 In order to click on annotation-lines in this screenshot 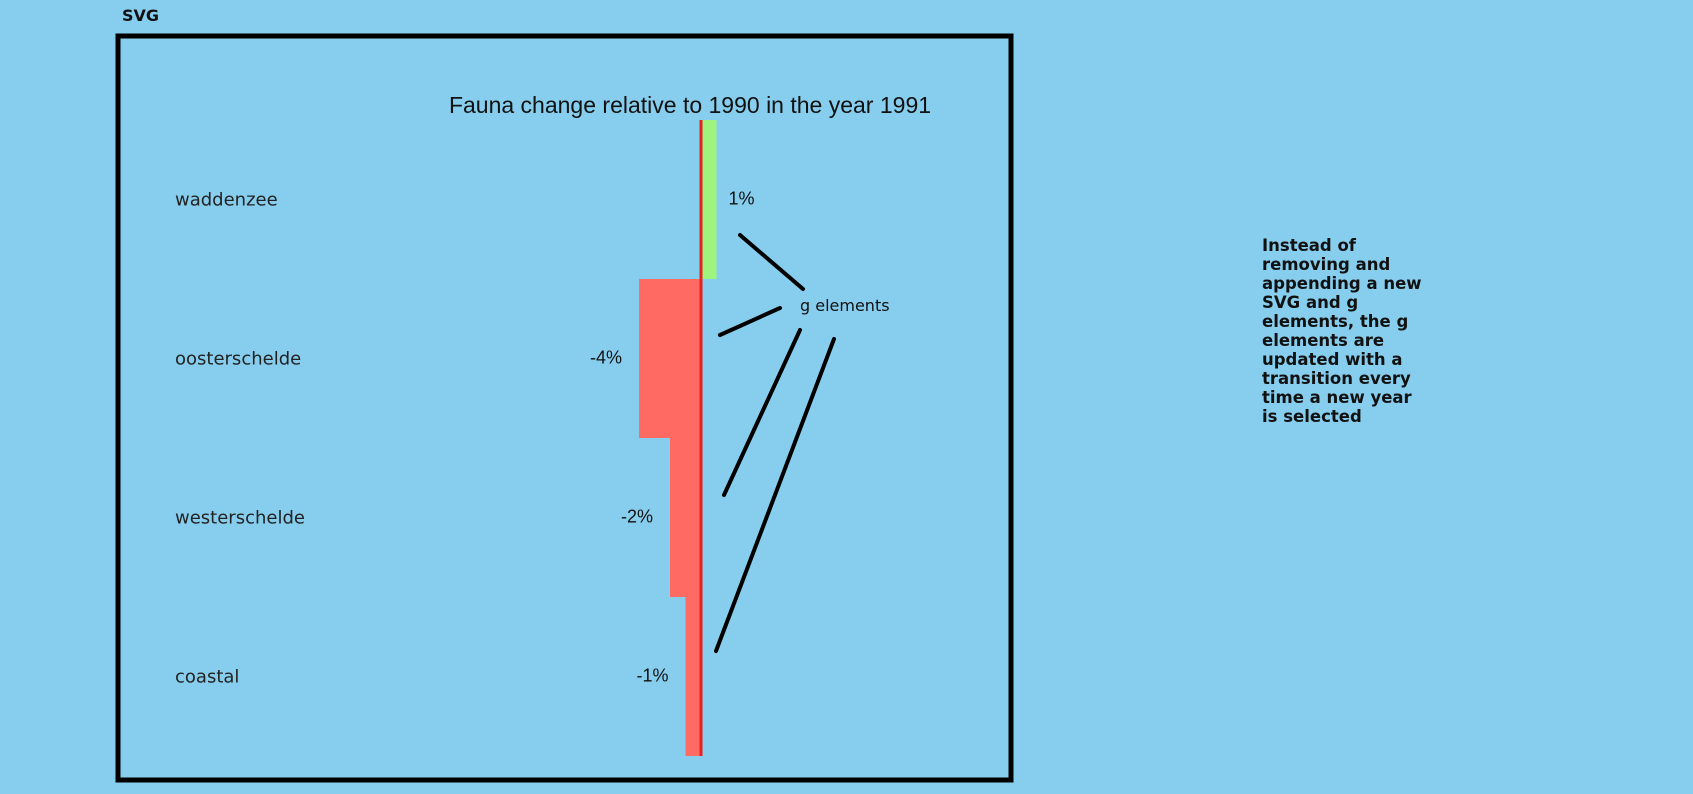, I will do `click(775, 443)`.